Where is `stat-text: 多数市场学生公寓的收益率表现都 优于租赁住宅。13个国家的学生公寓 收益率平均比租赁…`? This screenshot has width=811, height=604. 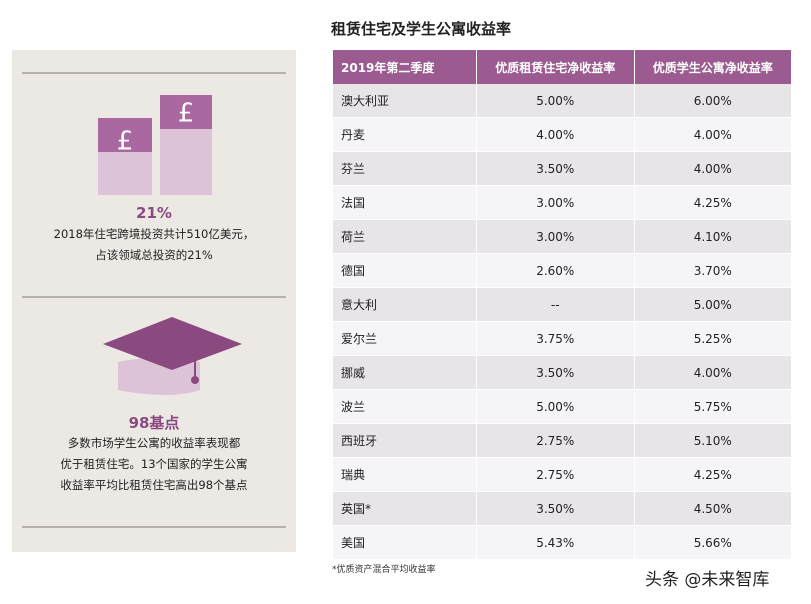 stat-text: 多数市场学生公寓的收益率表现都 优于租赁住宅。13个国家的学生公寓 收益率平均比租赁… is located at coordinates (154, 464).